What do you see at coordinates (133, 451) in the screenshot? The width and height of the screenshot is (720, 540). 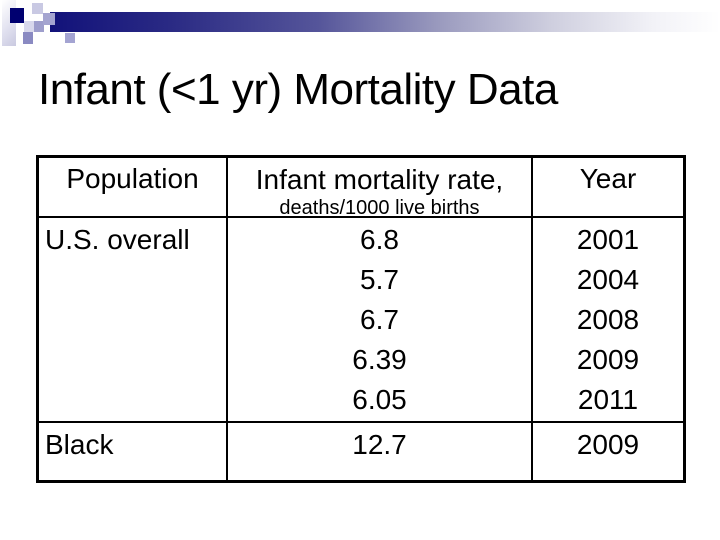 I see `row-black-population: Black` at bounding box center [133, 451].